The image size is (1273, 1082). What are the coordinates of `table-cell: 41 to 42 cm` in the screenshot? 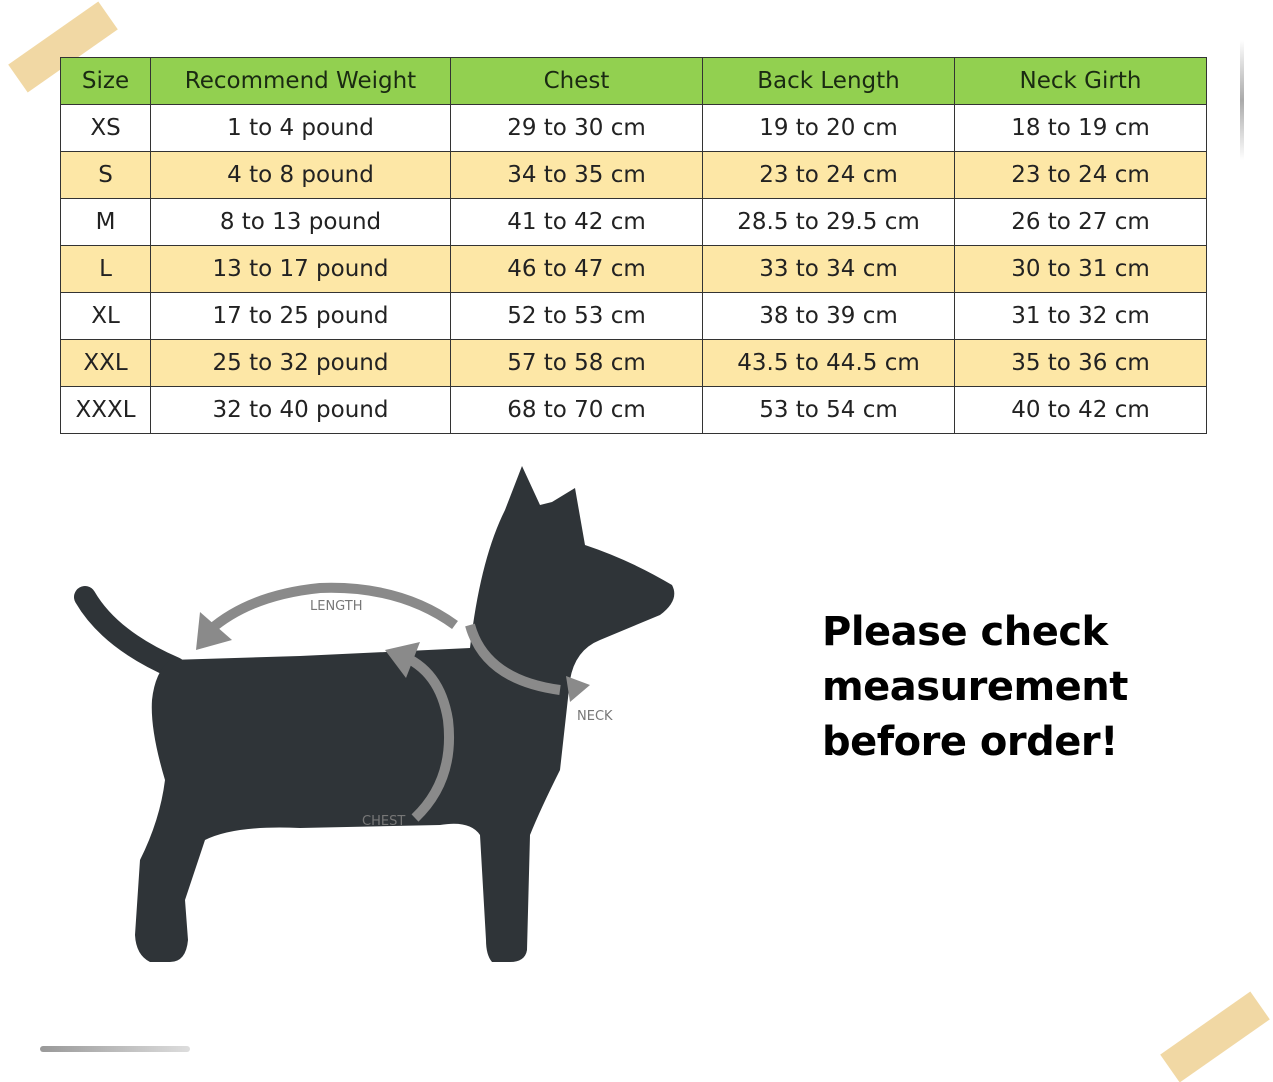 It's located at (576, 222).